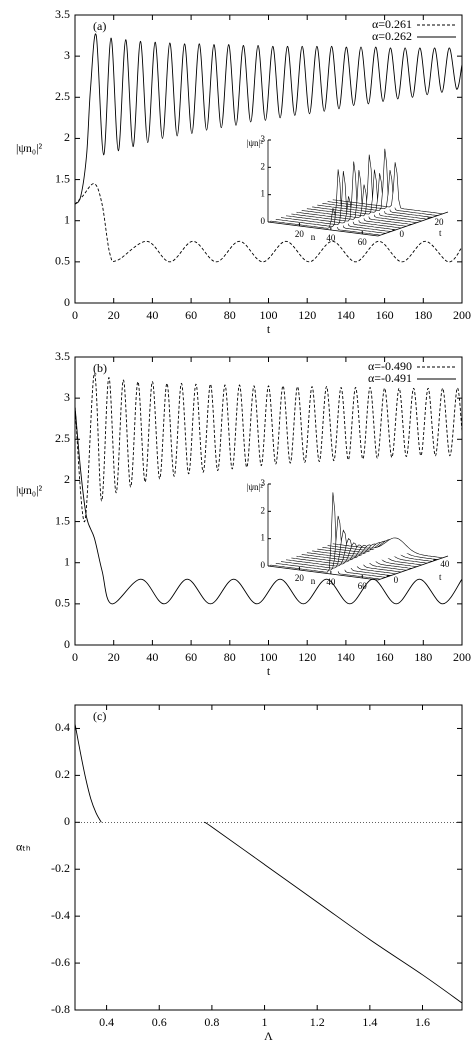 This screenshot has width=474, height=1053. I want to click on x-tick-label: 0.8, so click(211, 1022).